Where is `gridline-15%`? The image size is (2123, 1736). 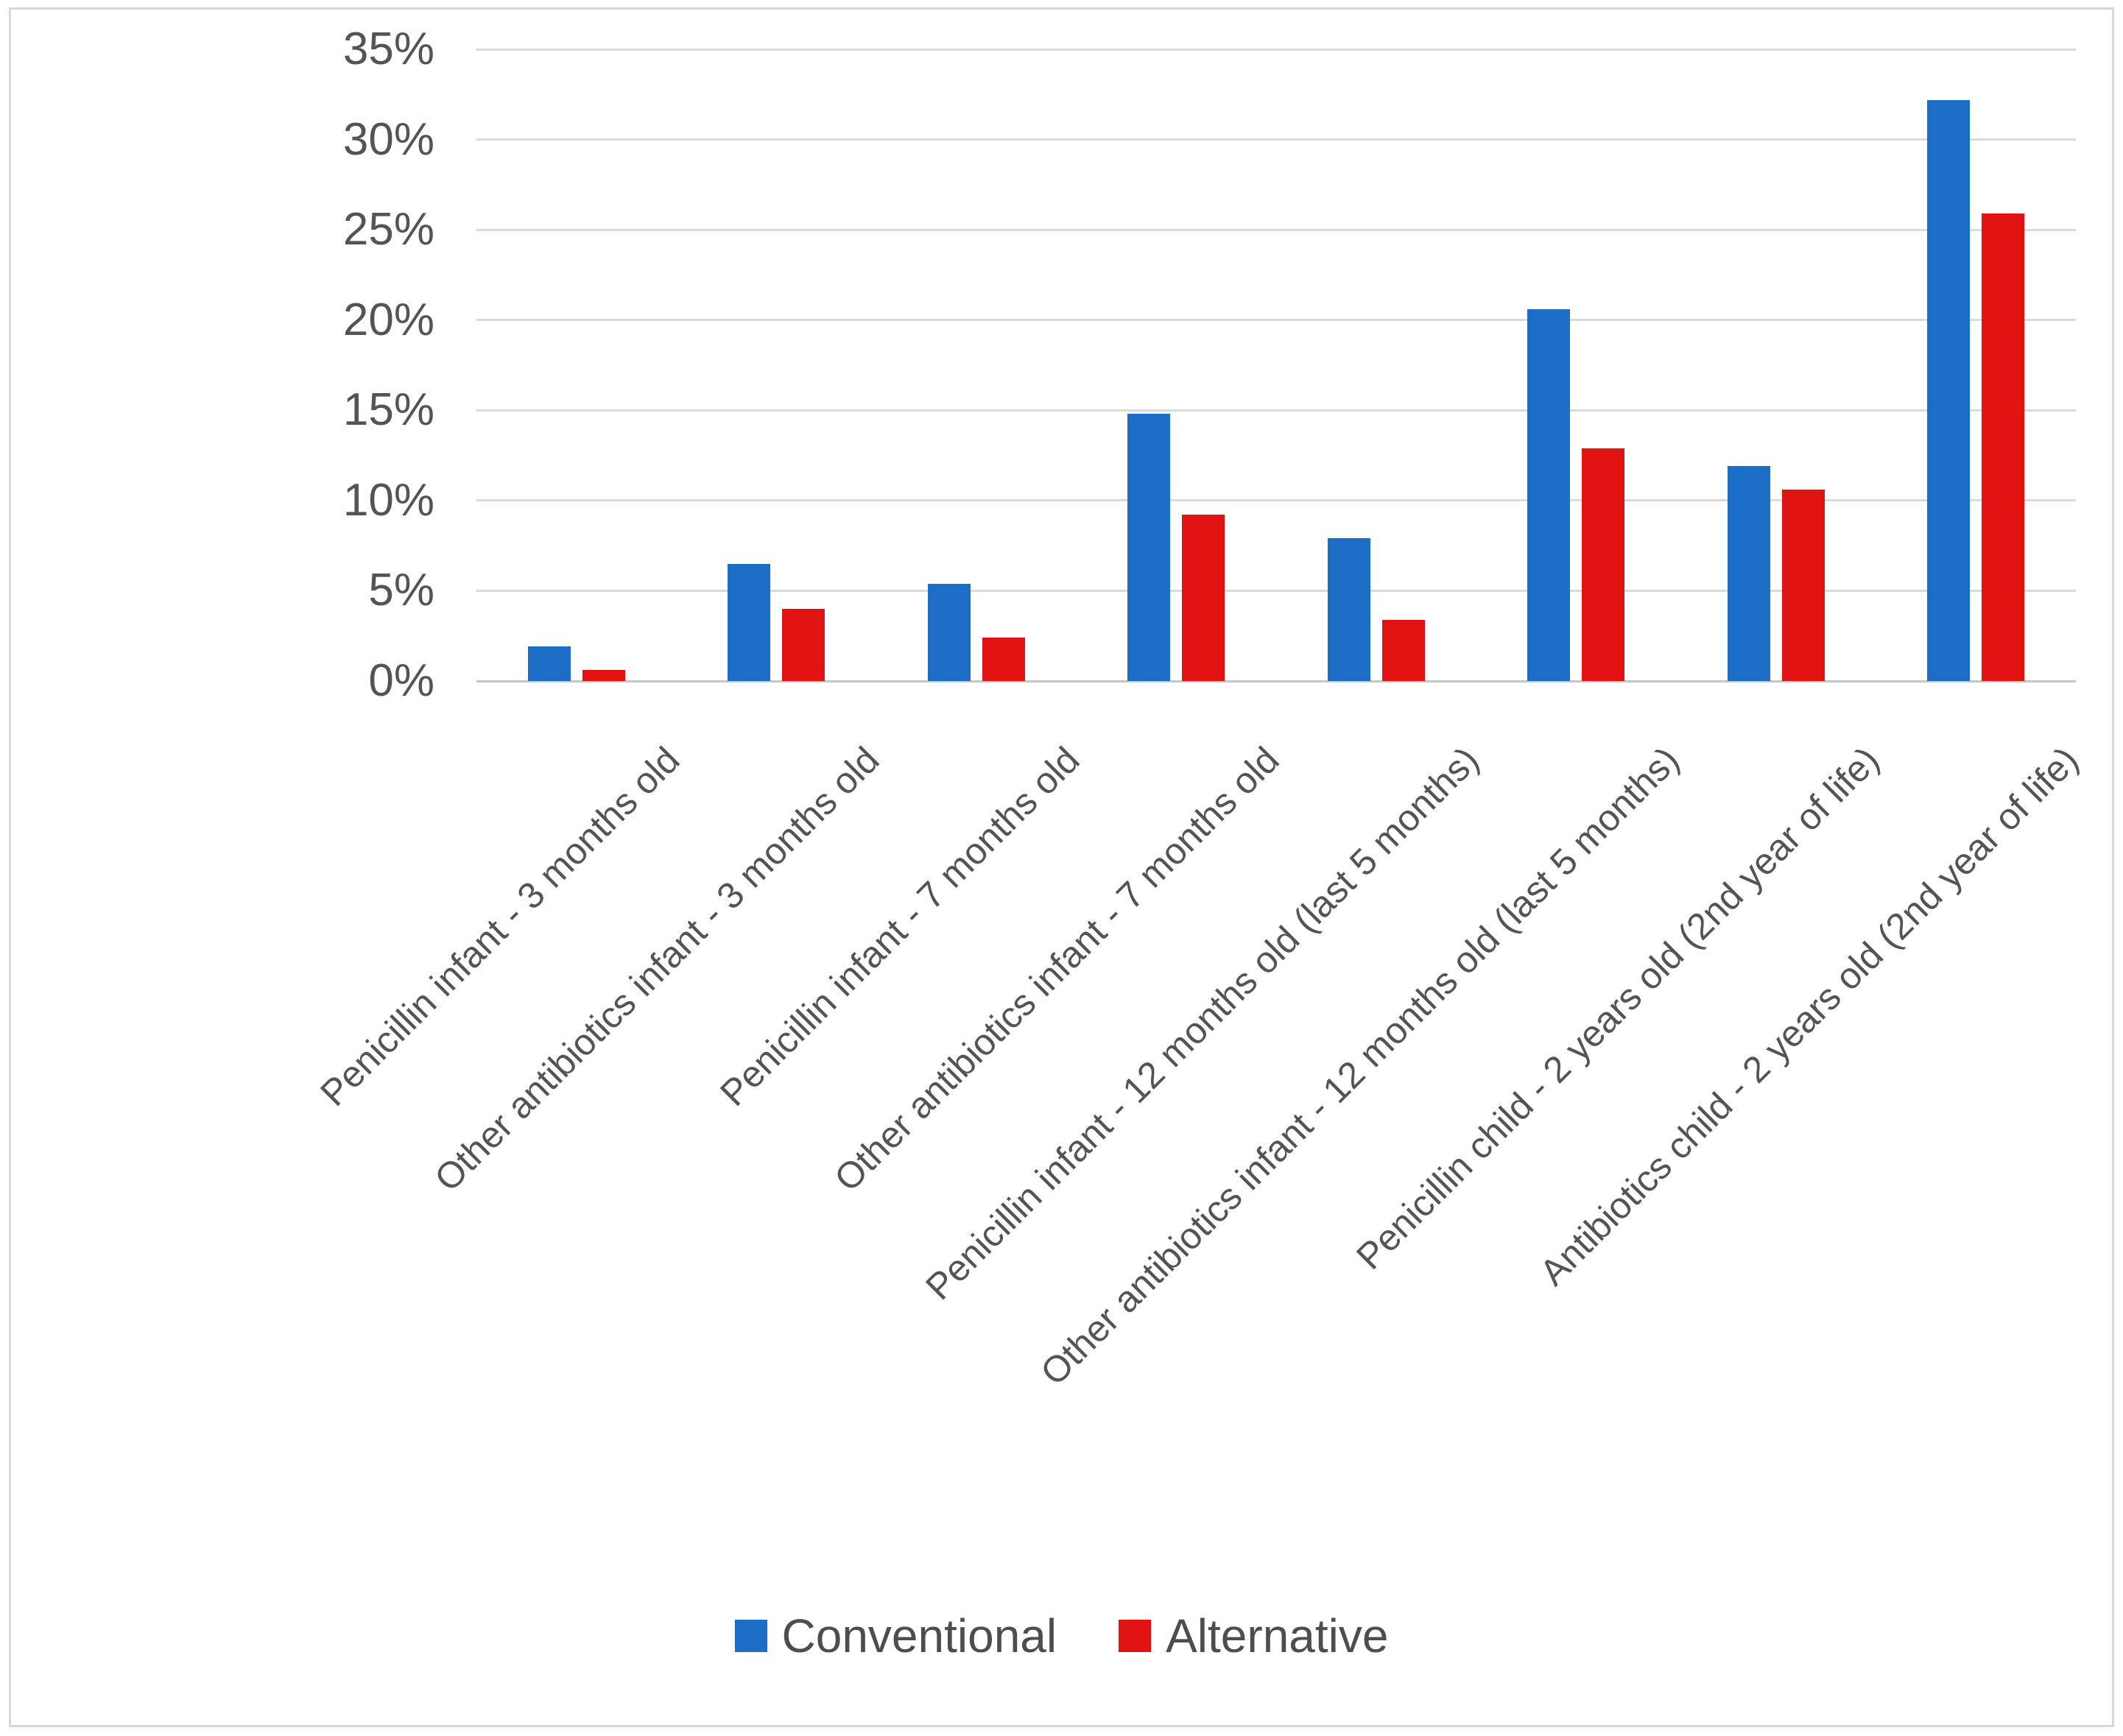 gridline-15% is located at coordinates (1276, 410).